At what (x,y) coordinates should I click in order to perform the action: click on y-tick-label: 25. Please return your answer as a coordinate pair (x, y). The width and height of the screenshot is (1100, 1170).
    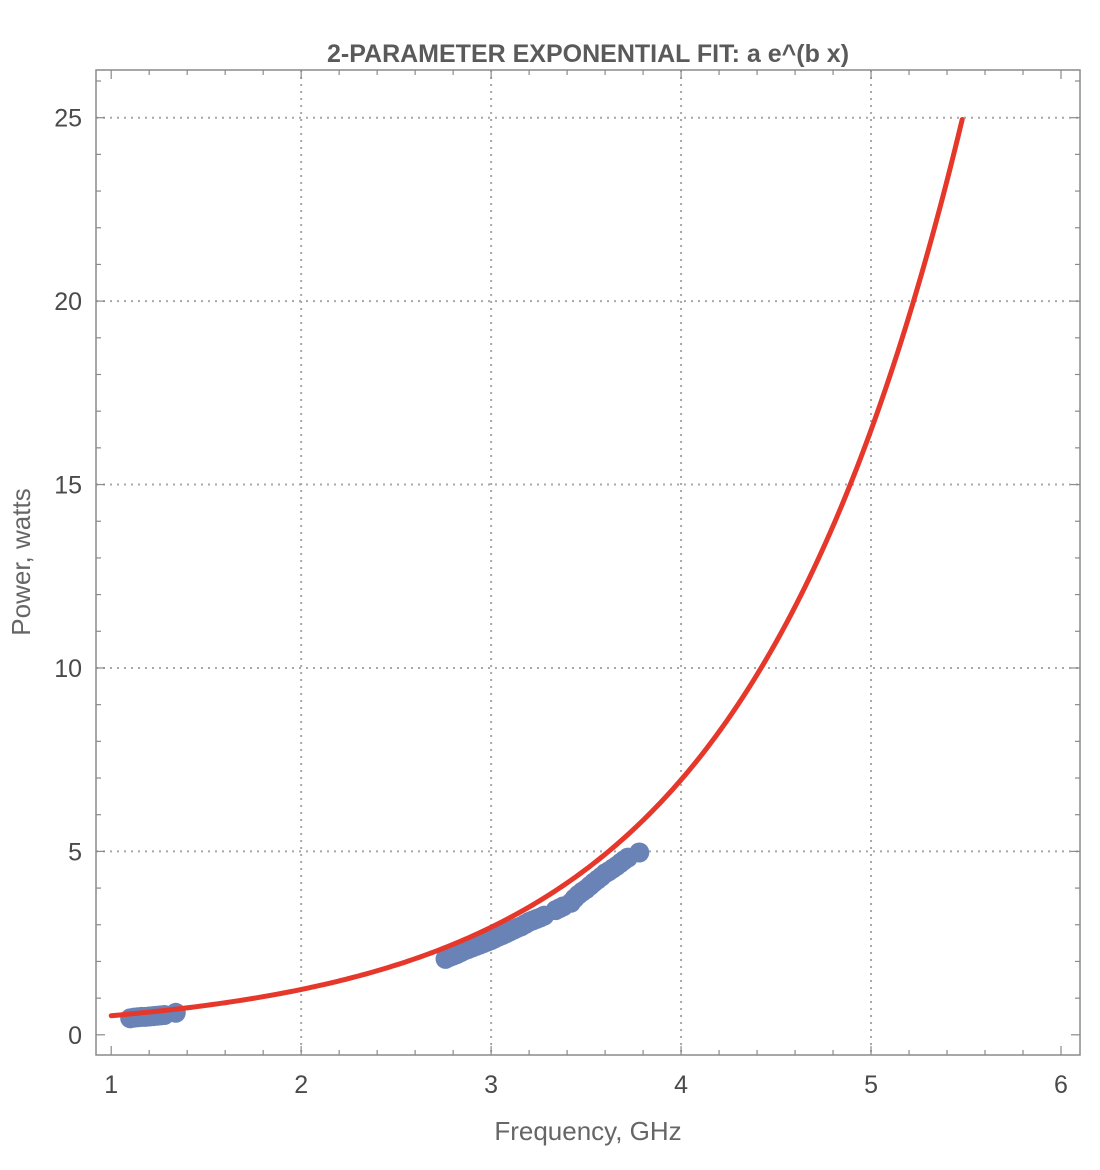
    Looking at the image, I should click on (68, 119).